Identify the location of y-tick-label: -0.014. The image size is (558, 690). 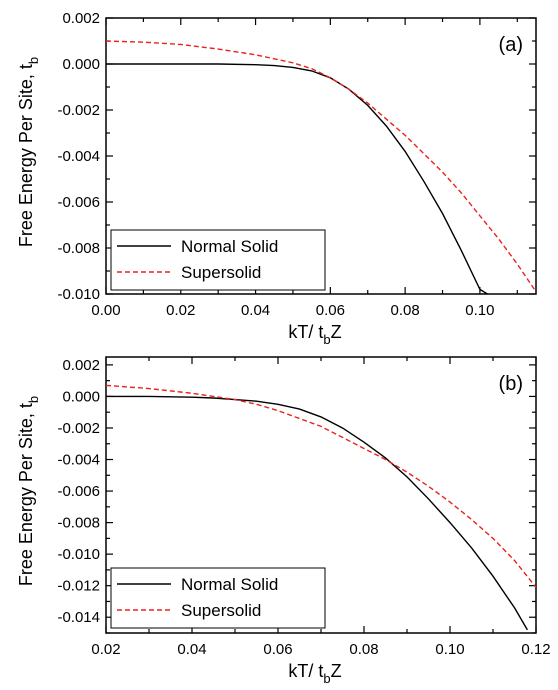
(78, 617).